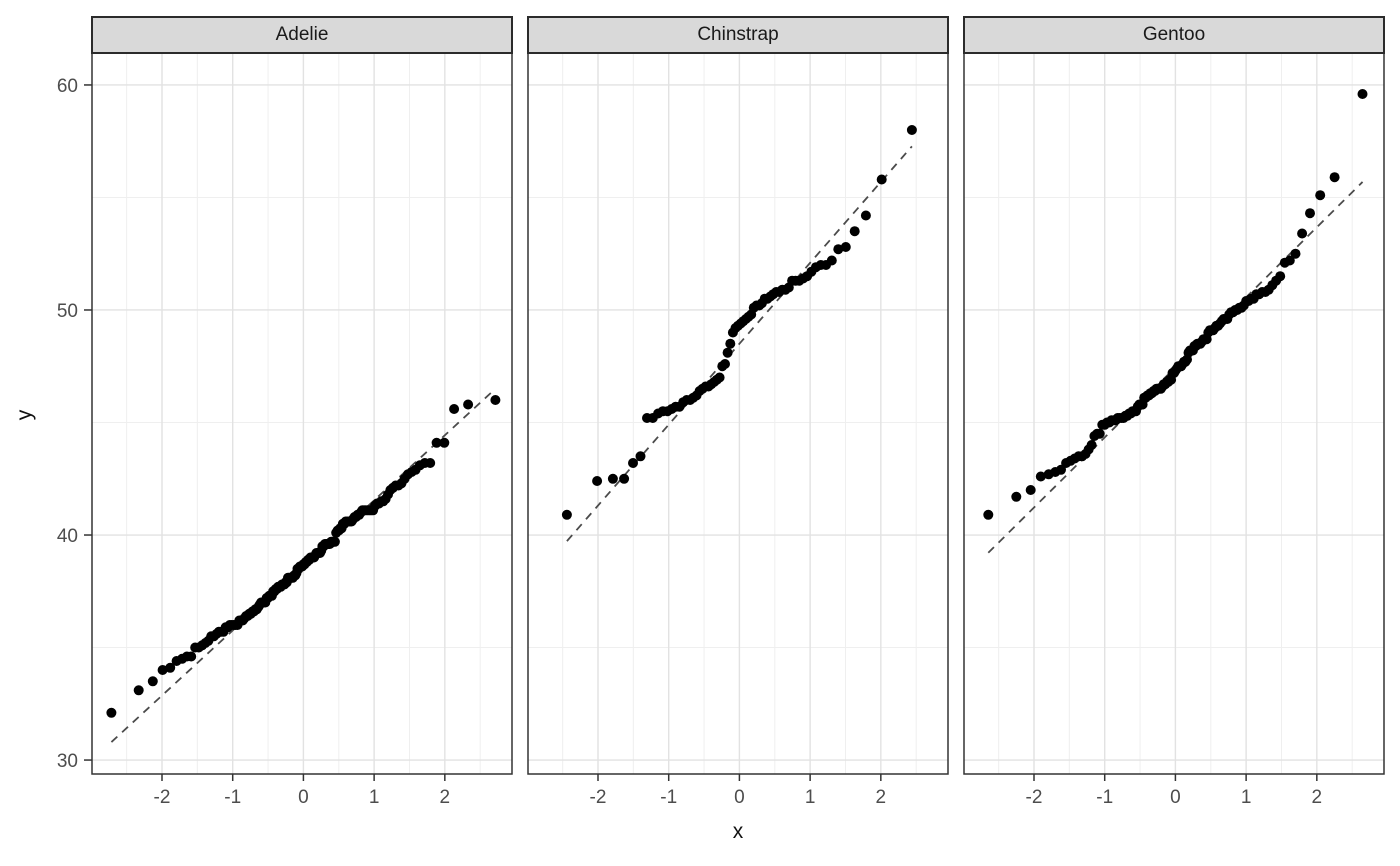 This screenshot has height=866, width=1400. I want to click on y-tick-label: 30, so click(67, 761).